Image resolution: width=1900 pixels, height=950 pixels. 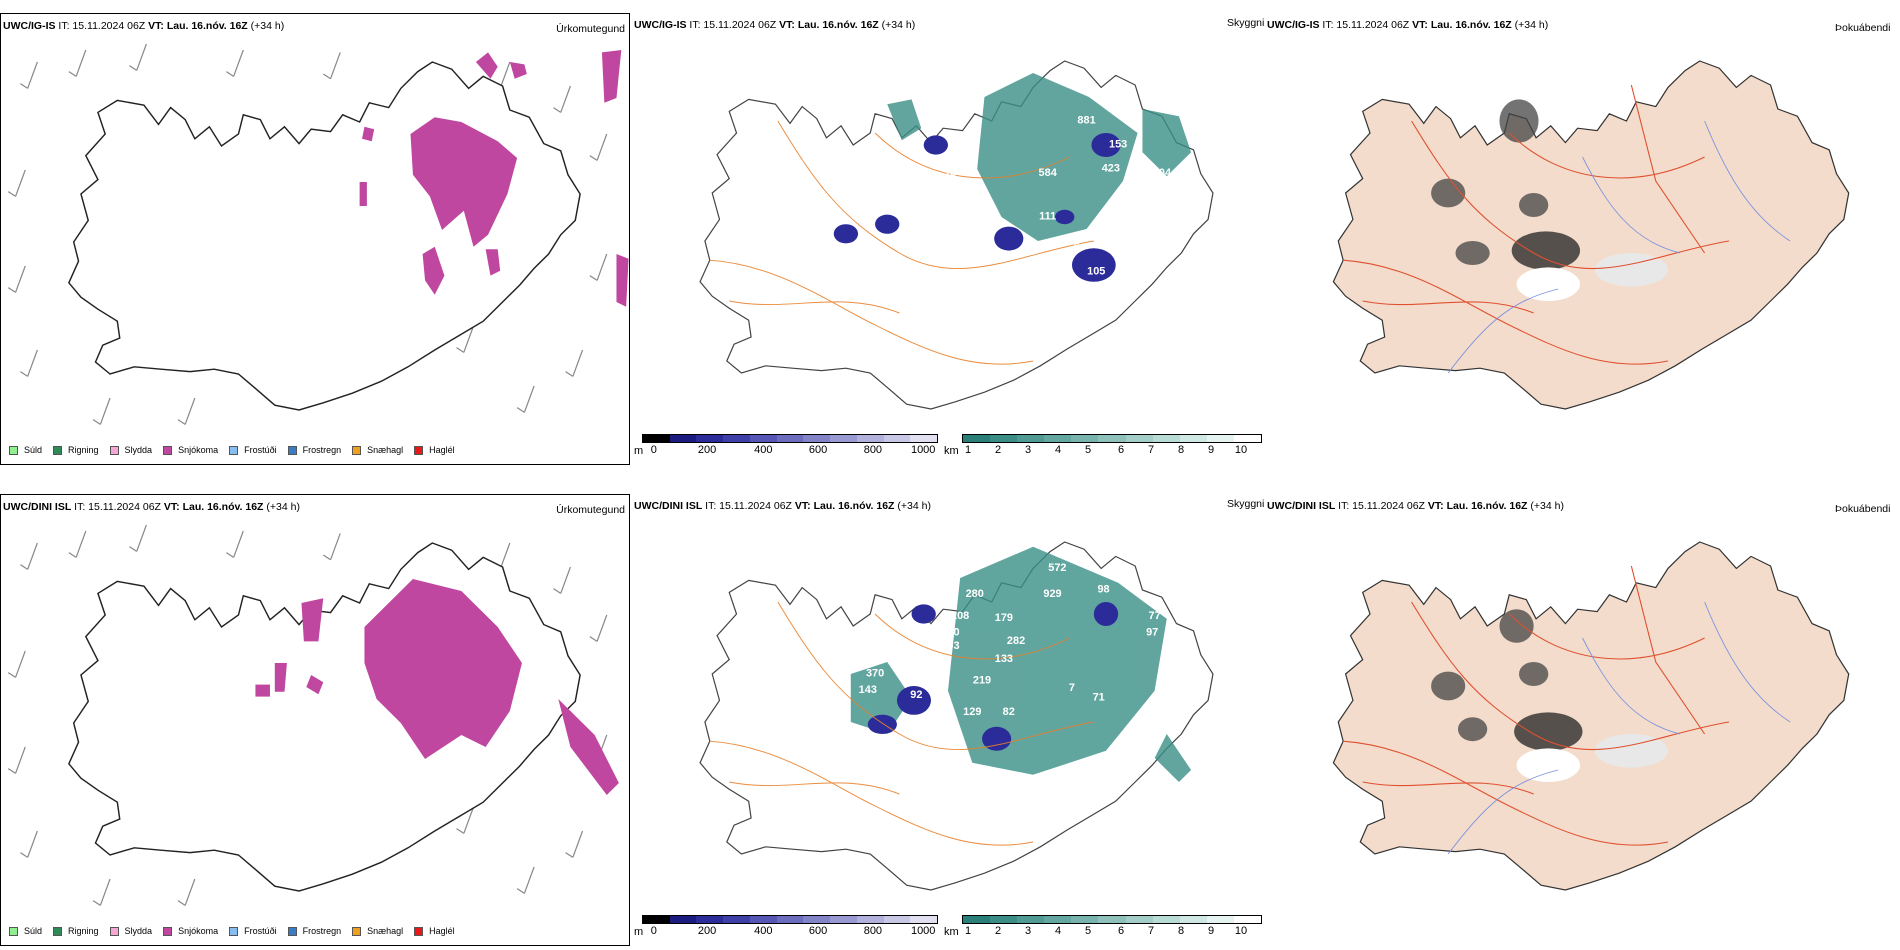 What do you see at coordinates (965, 200) in the screenshot?
I see `svg-text: 32` at bounding box center [965, 200].